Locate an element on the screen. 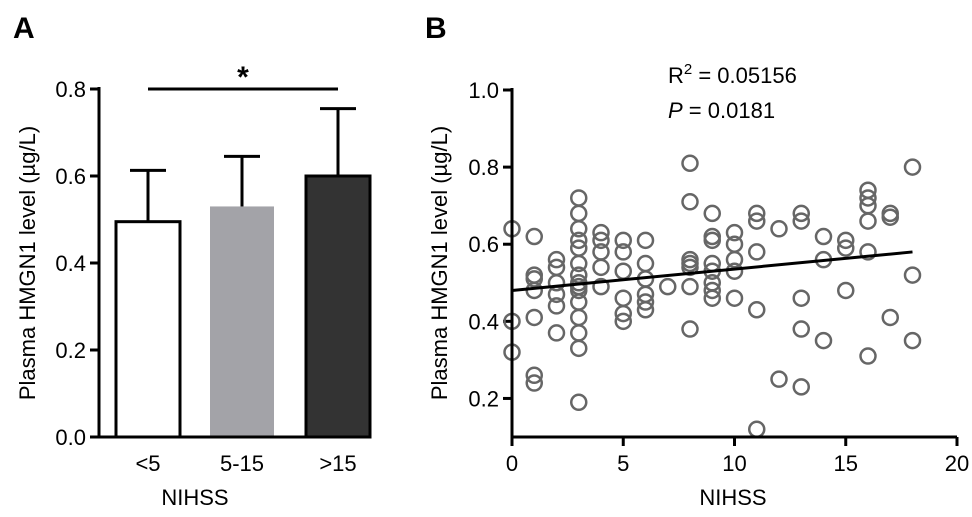 The width and height of the screenshot is (972, 517). panel-b-x-tick-label: 10 is located at coordinates (734, 463).